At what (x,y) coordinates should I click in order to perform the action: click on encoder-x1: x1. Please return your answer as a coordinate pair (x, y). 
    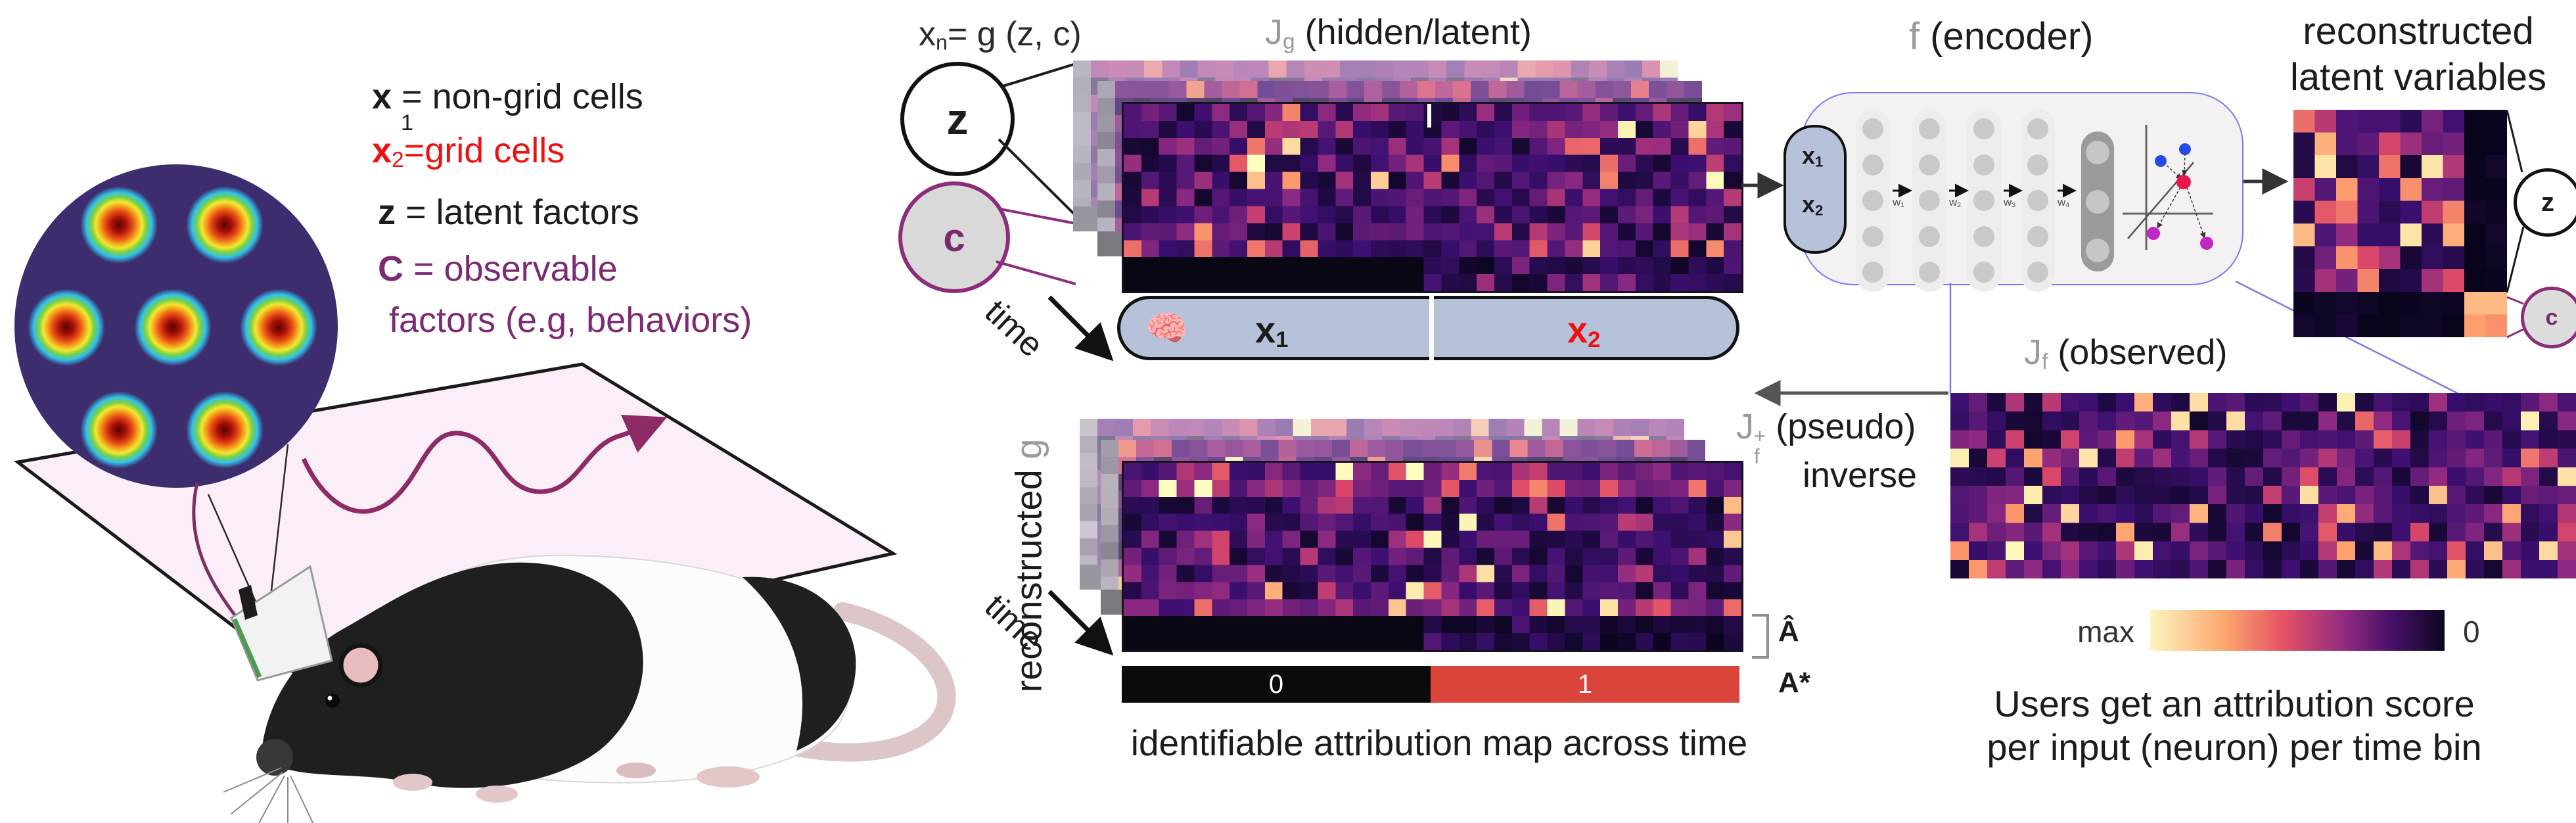
    Looking at the image, I should click on (1813, 156).